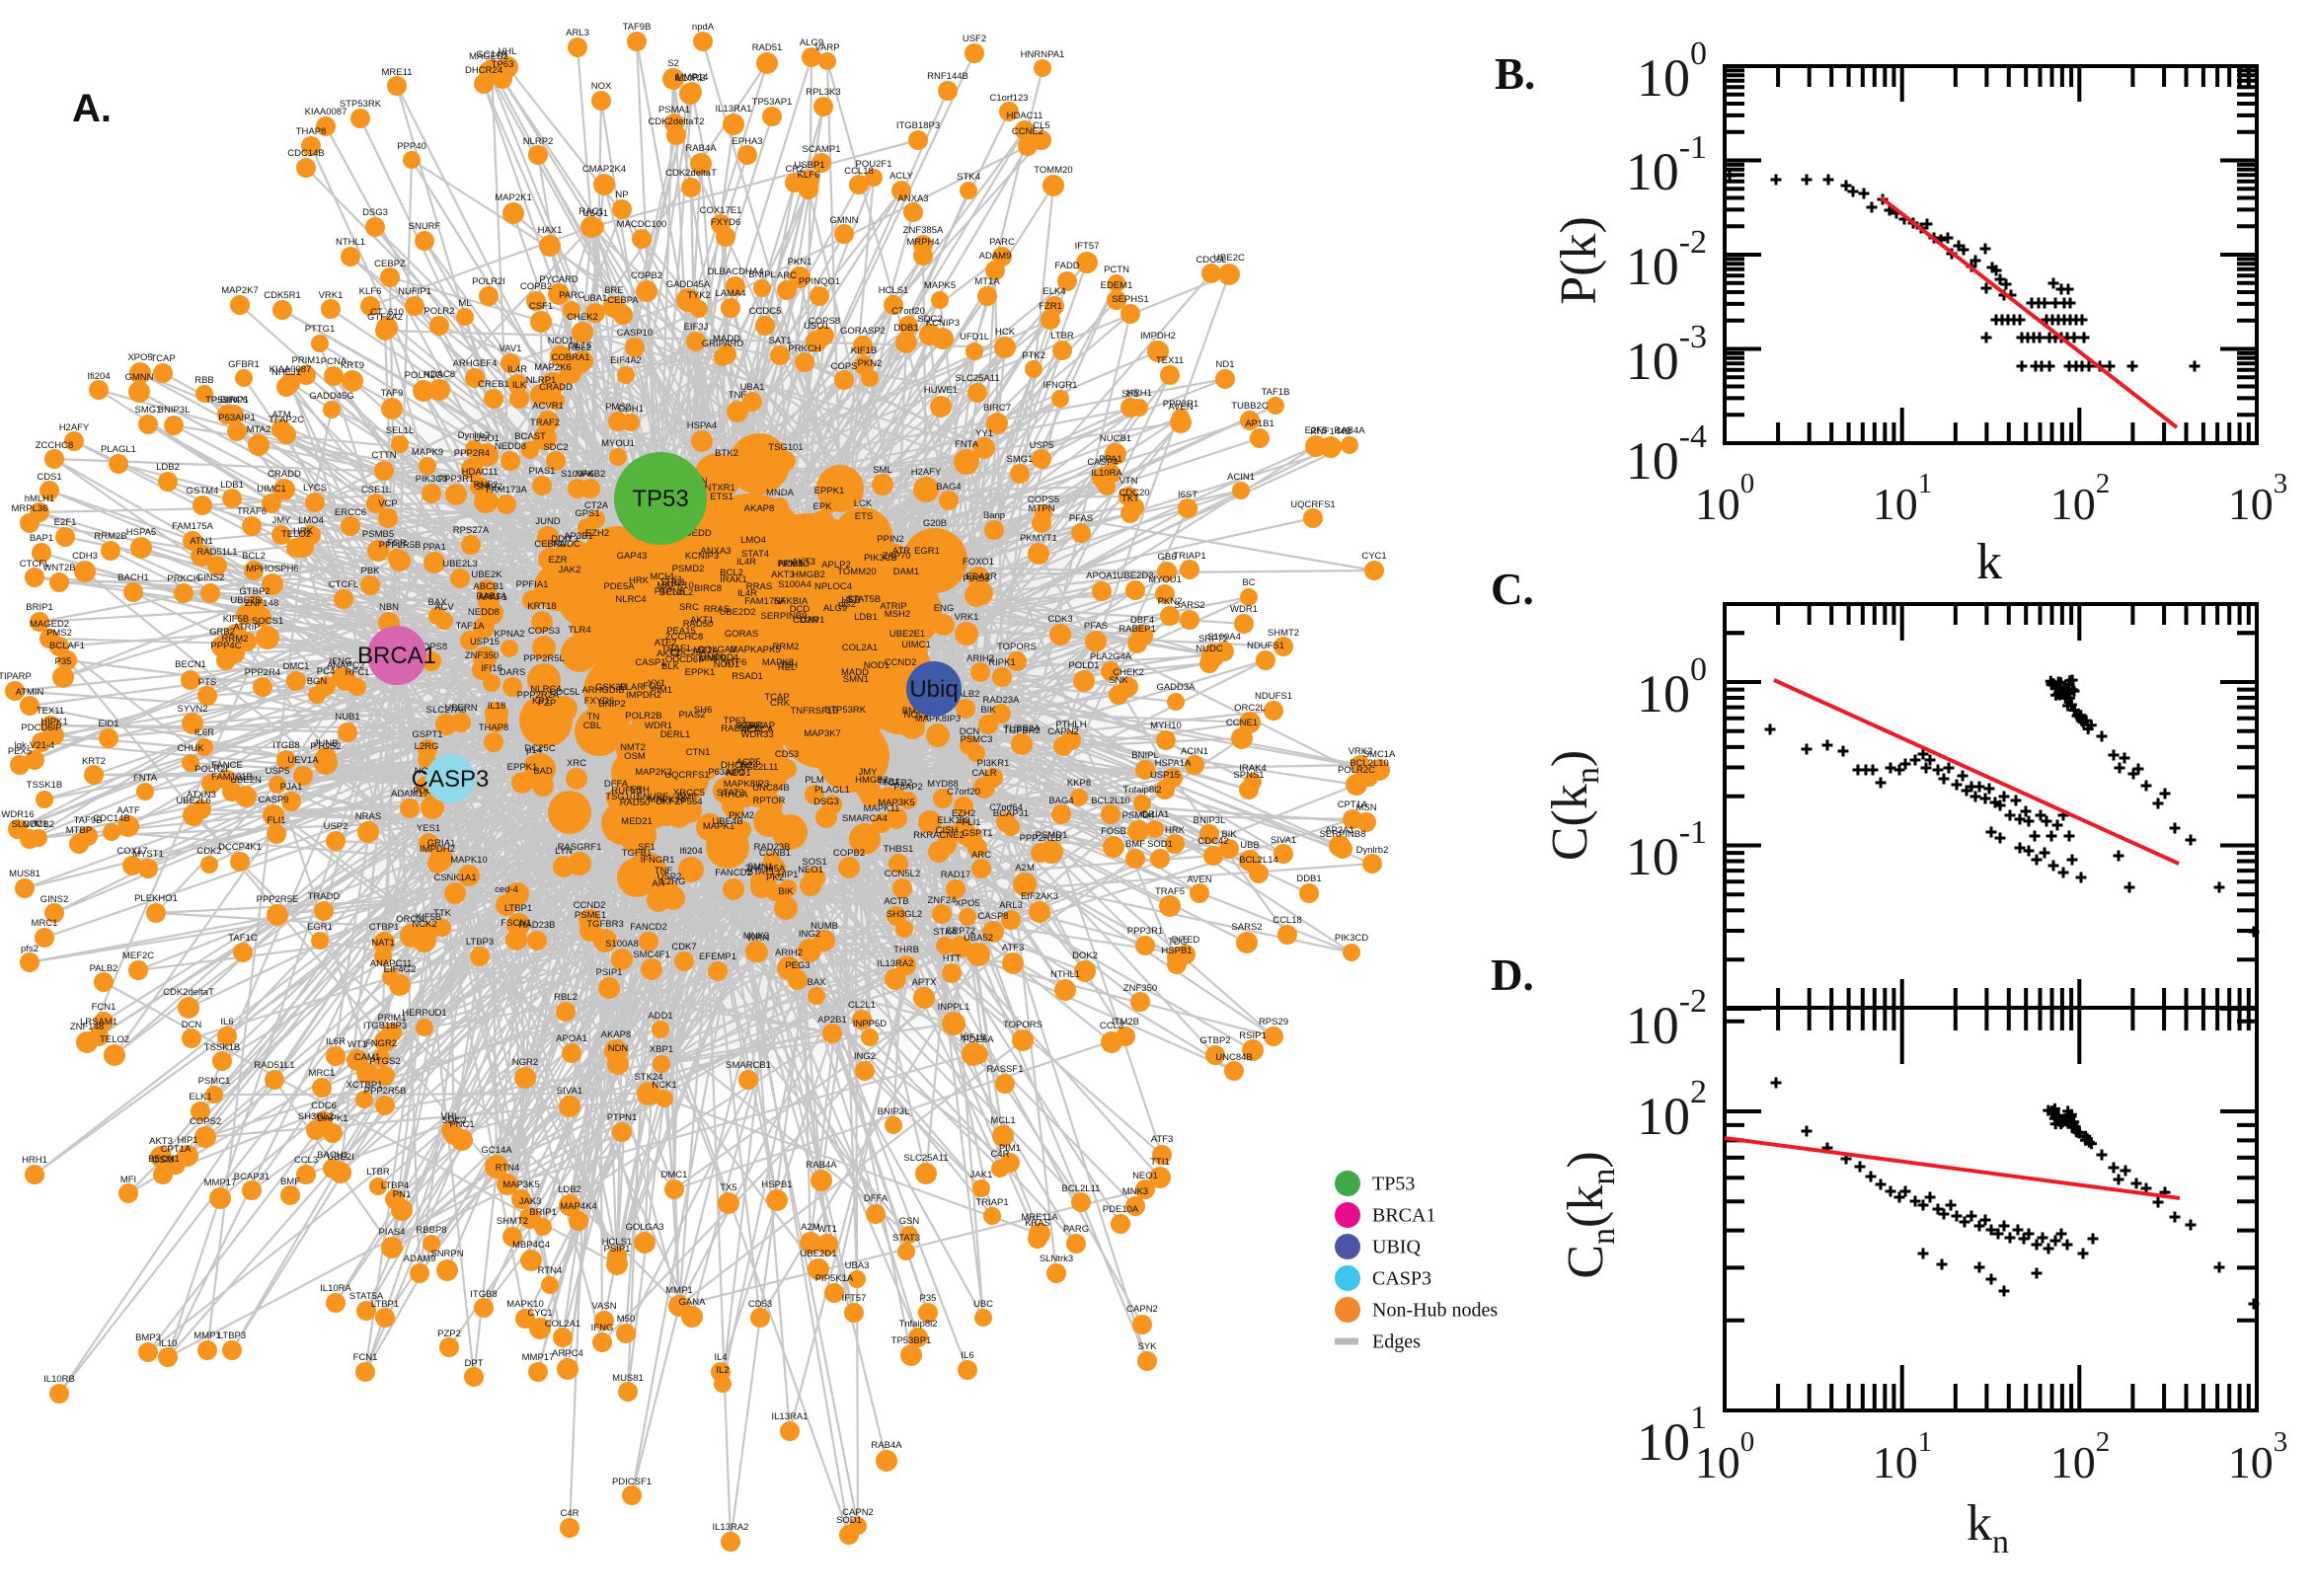 The height and width of the screenshot is (1596, 2316). Describe the element at coordinates (718, 956) in the screenshot. I see `svg-text: EFEMP1` at that location.